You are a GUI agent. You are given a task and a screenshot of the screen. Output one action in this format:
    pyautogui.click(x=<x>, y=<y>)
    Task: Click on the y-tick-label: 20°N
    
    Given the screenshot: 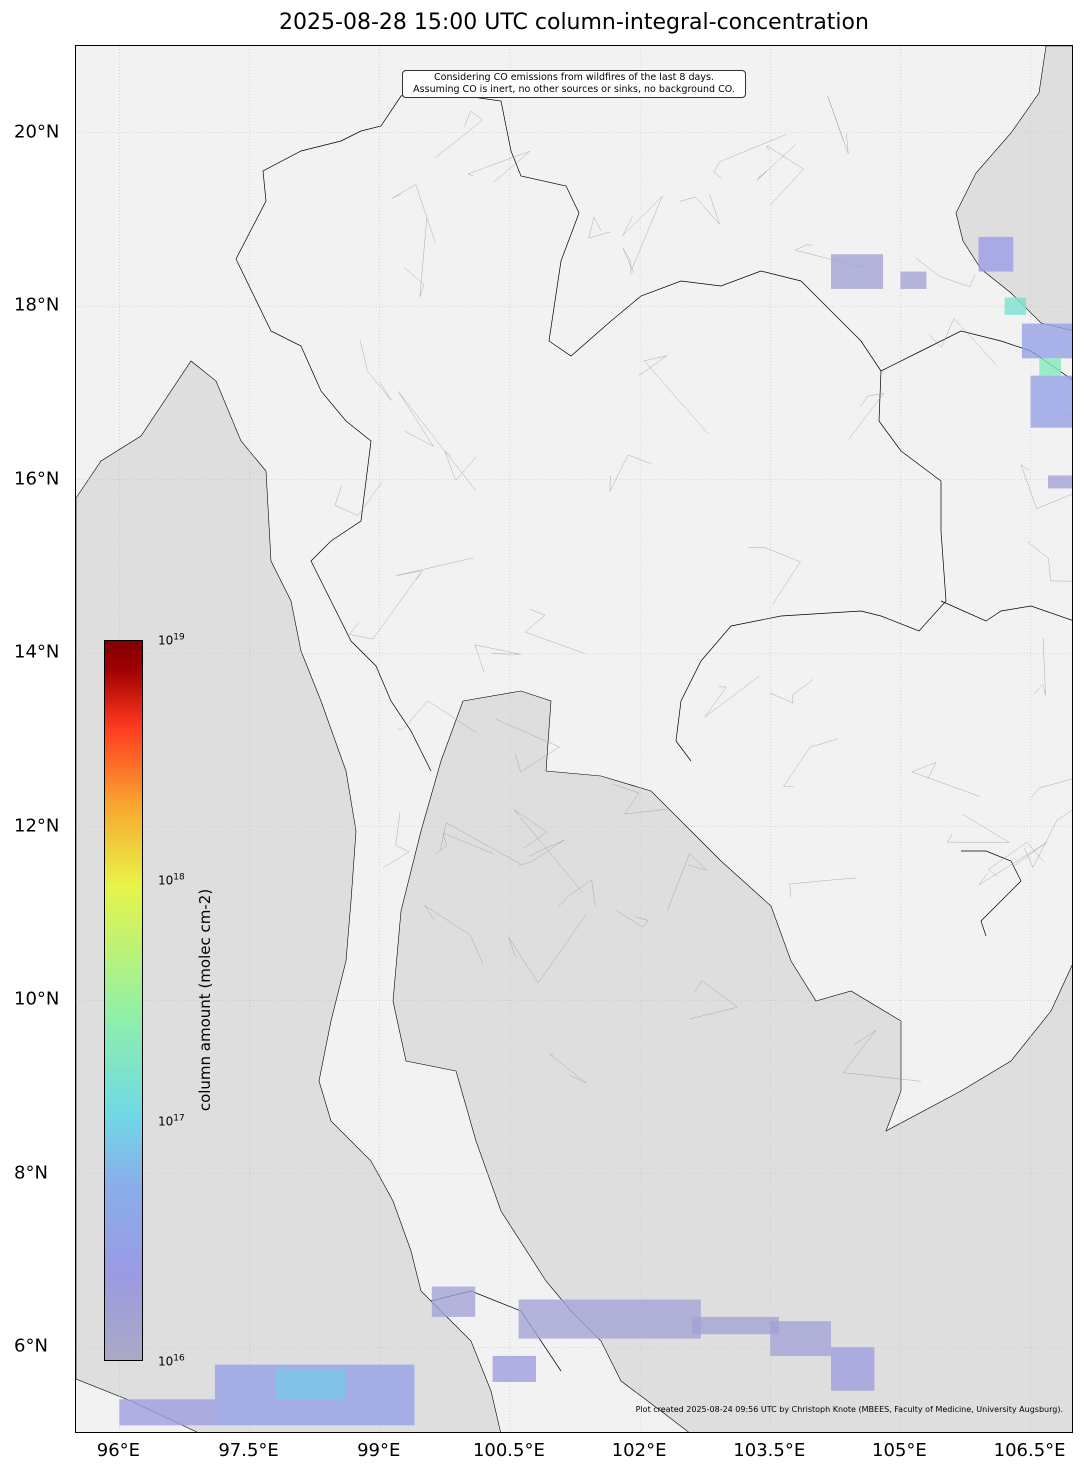 What is the action you would take?
    pyautogui.click(x=37, y=132)
    